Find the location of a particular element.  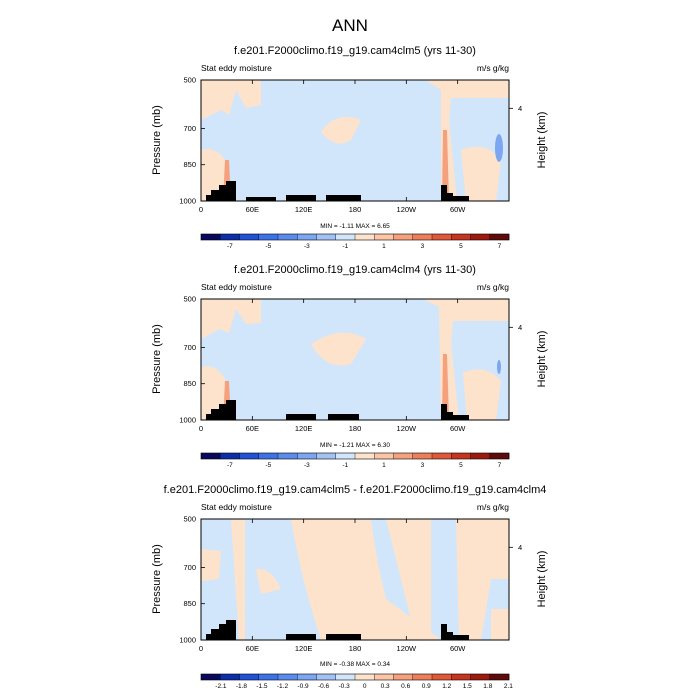

x-tick-label: 60E is located at coordinates (252, 428).